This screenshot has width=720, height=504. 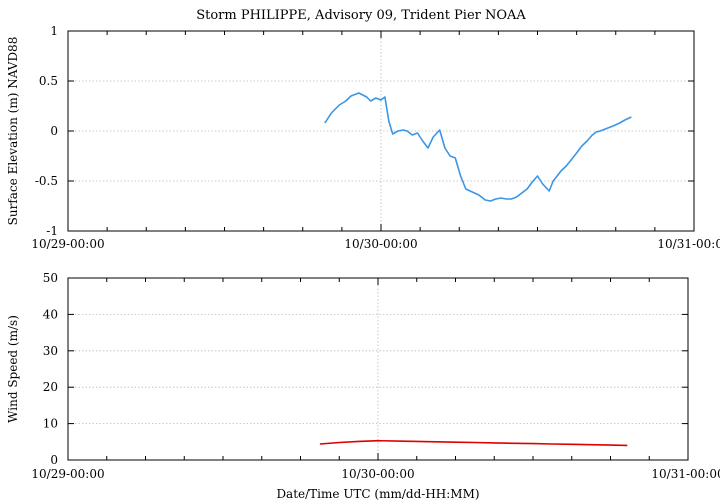 I want to click on y-tick-label: 30, so click(x=50, y=351).